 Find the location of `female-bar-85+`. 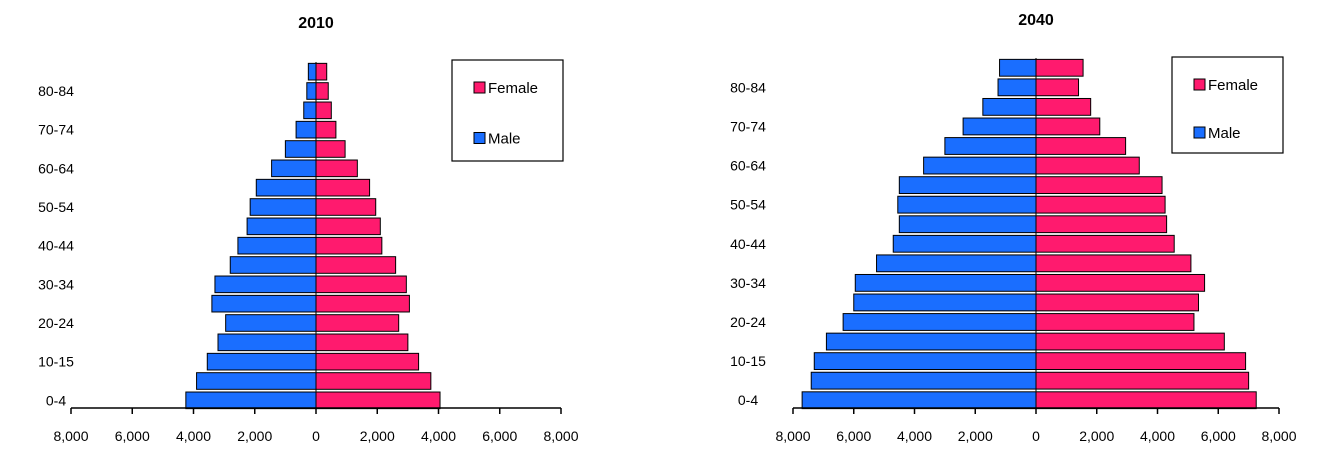

female-bar-85+ is located at coordinates (321, 71).